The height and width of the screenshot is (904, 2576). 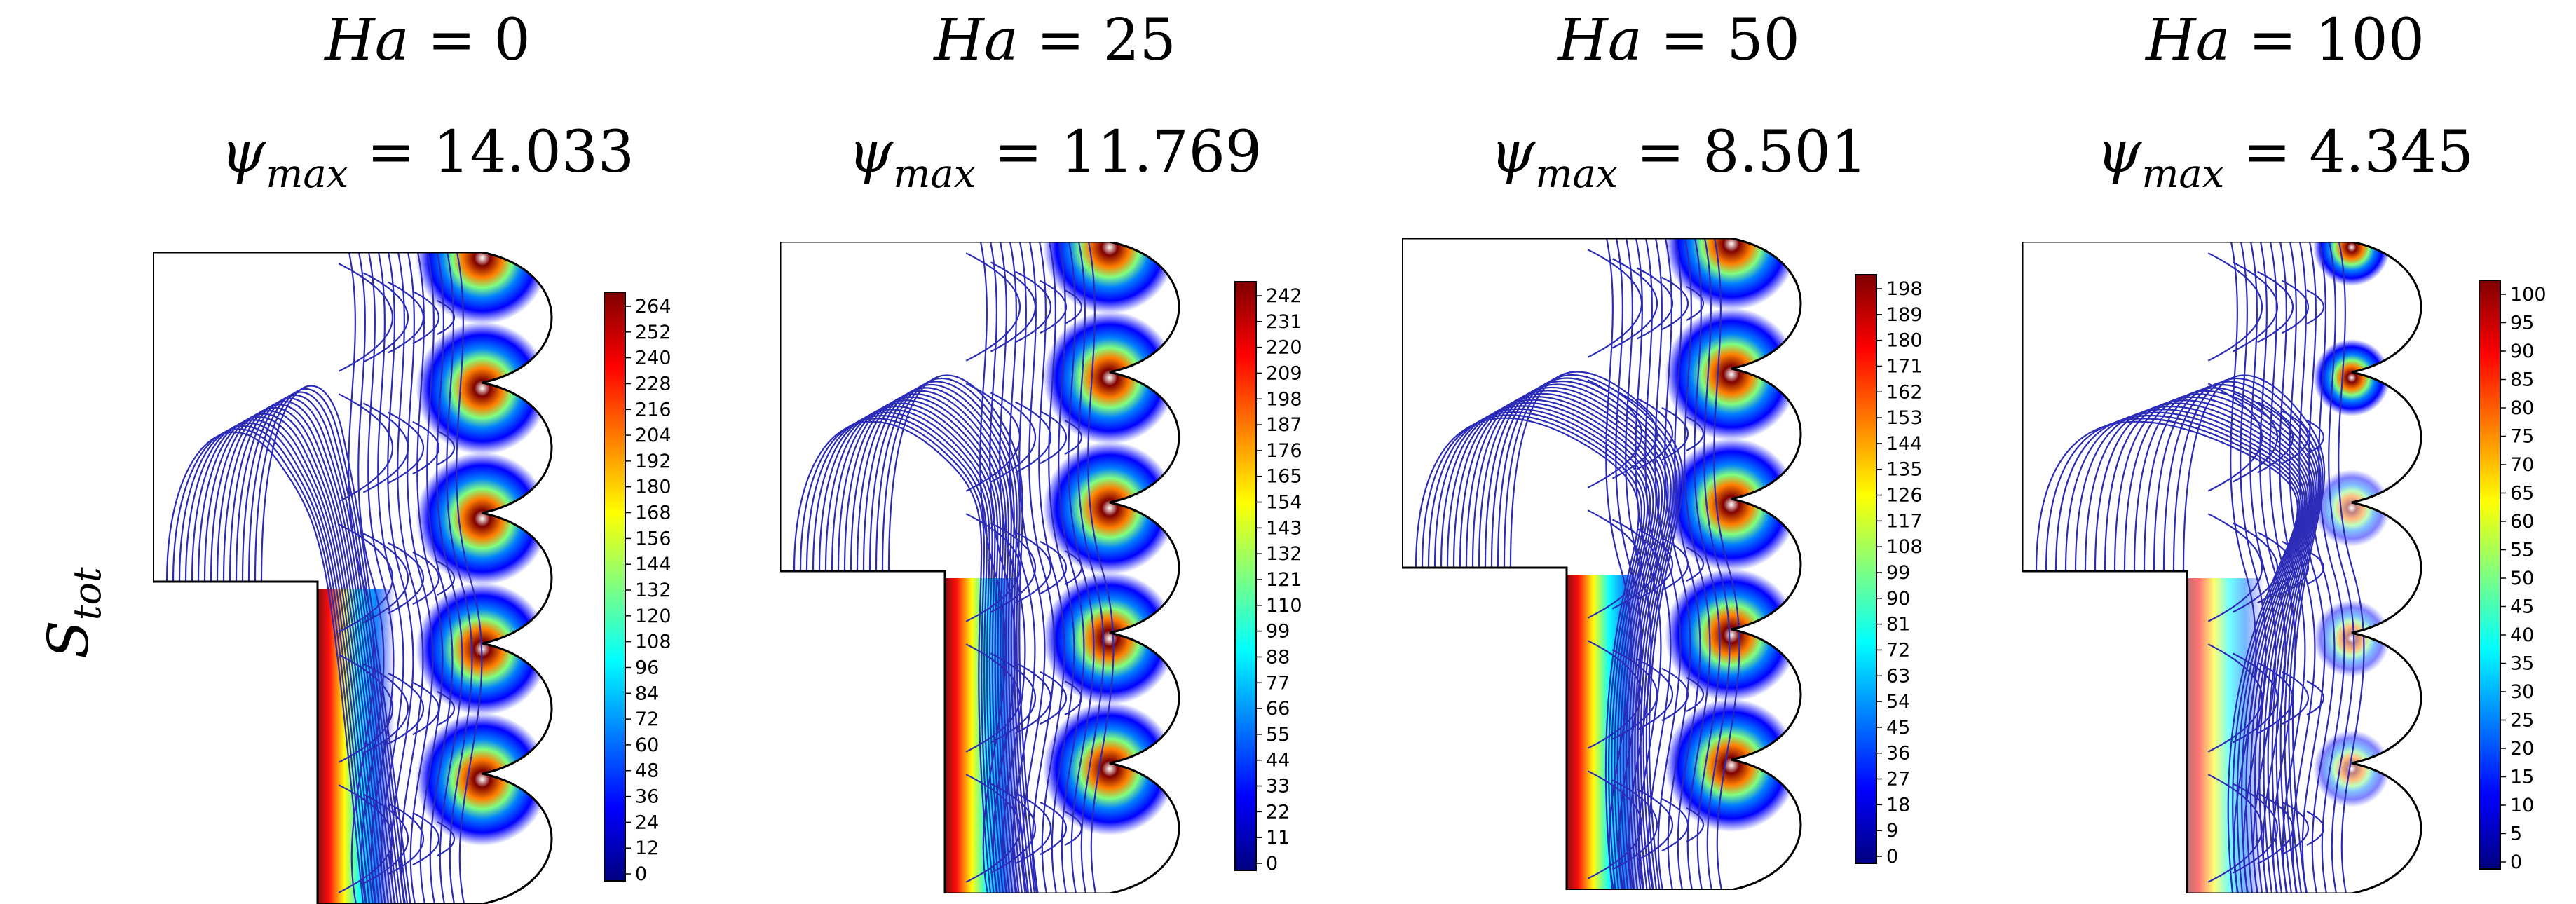 I want to click on colorbar-tick-label: 11, so click(x=1278, y=838).